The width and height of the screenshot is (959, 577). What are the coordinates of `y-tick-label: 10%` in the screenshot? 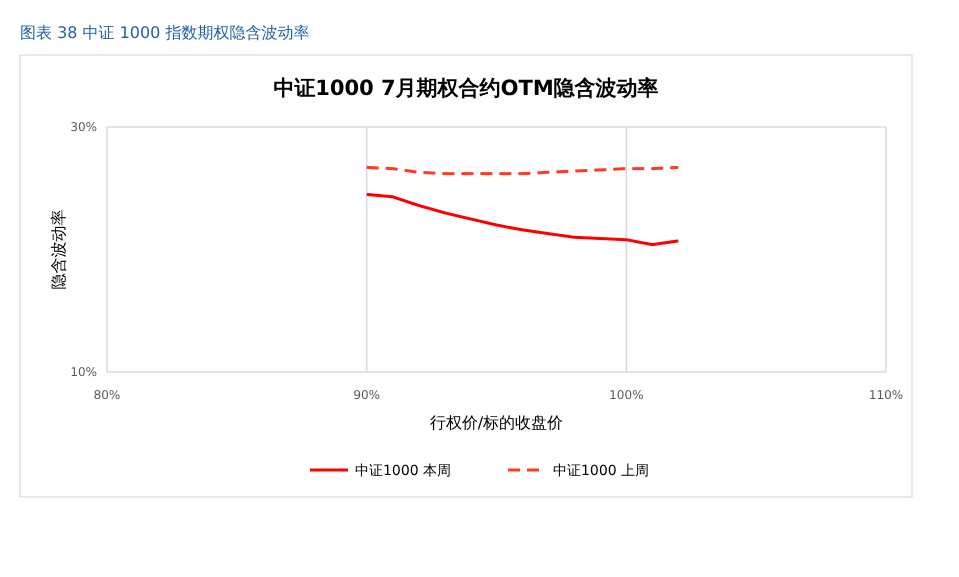 It's located at (83, 372).